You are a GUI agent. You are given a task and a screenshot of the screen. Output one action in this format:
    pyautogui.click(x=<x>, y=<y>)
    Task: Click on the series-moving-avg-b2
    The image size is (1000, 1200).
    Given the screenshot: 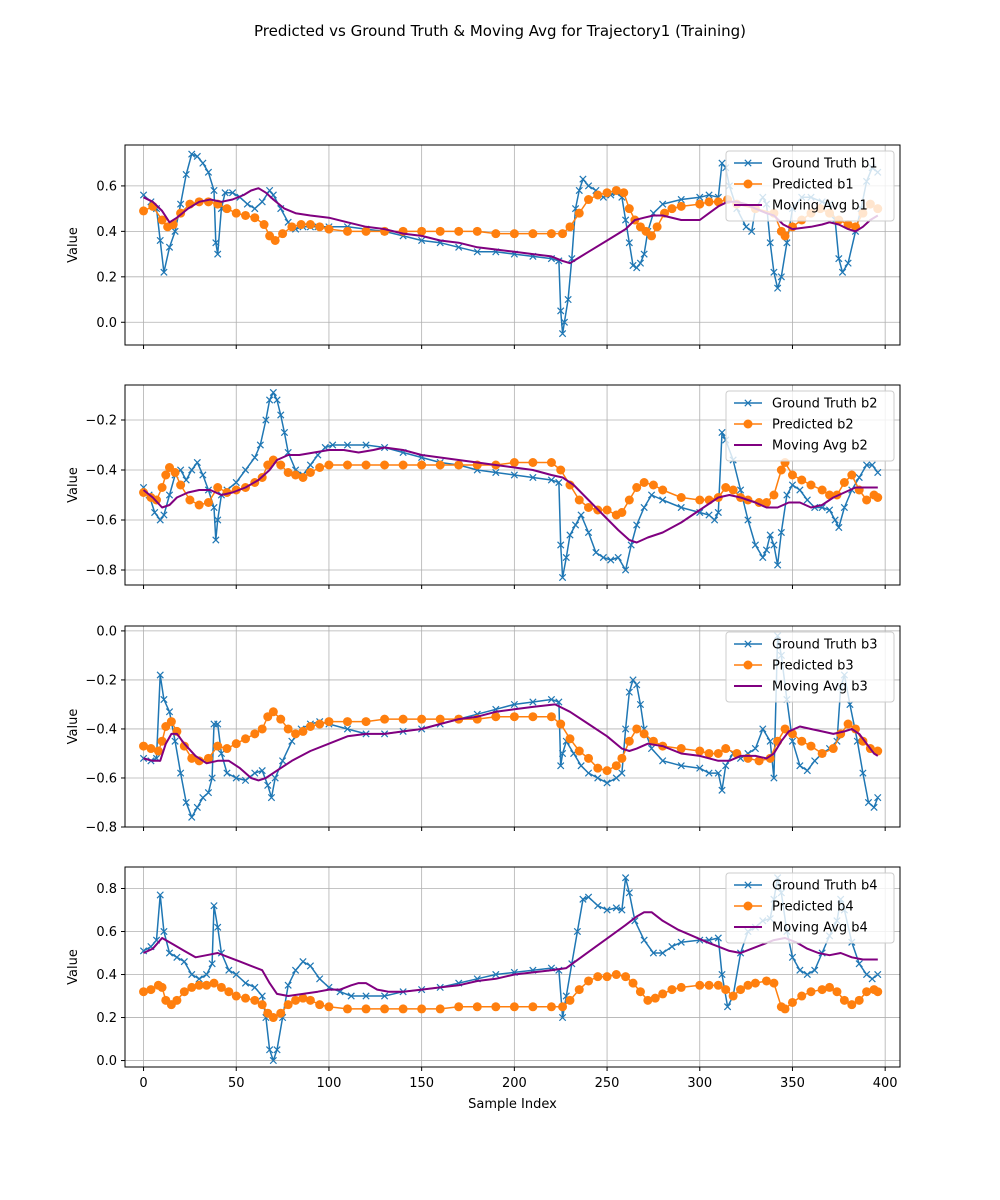 What is the action you would take?
    pyautogui.click(x=510, y=495)
    